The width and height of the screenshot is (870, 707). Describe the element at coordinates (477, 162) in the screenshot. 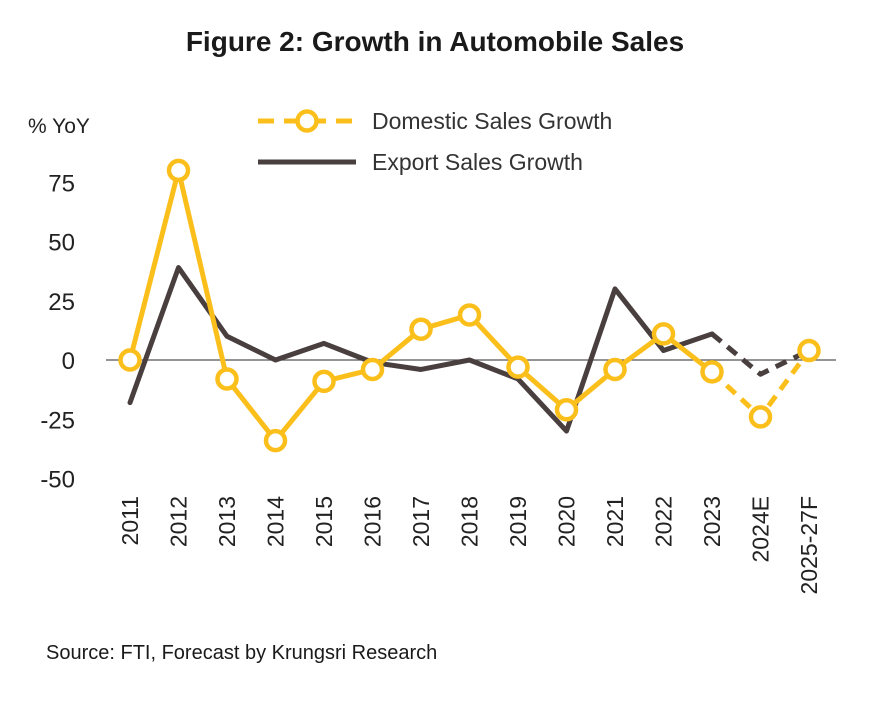

I see `legend-label-export: Export Sales Growth` at that location.